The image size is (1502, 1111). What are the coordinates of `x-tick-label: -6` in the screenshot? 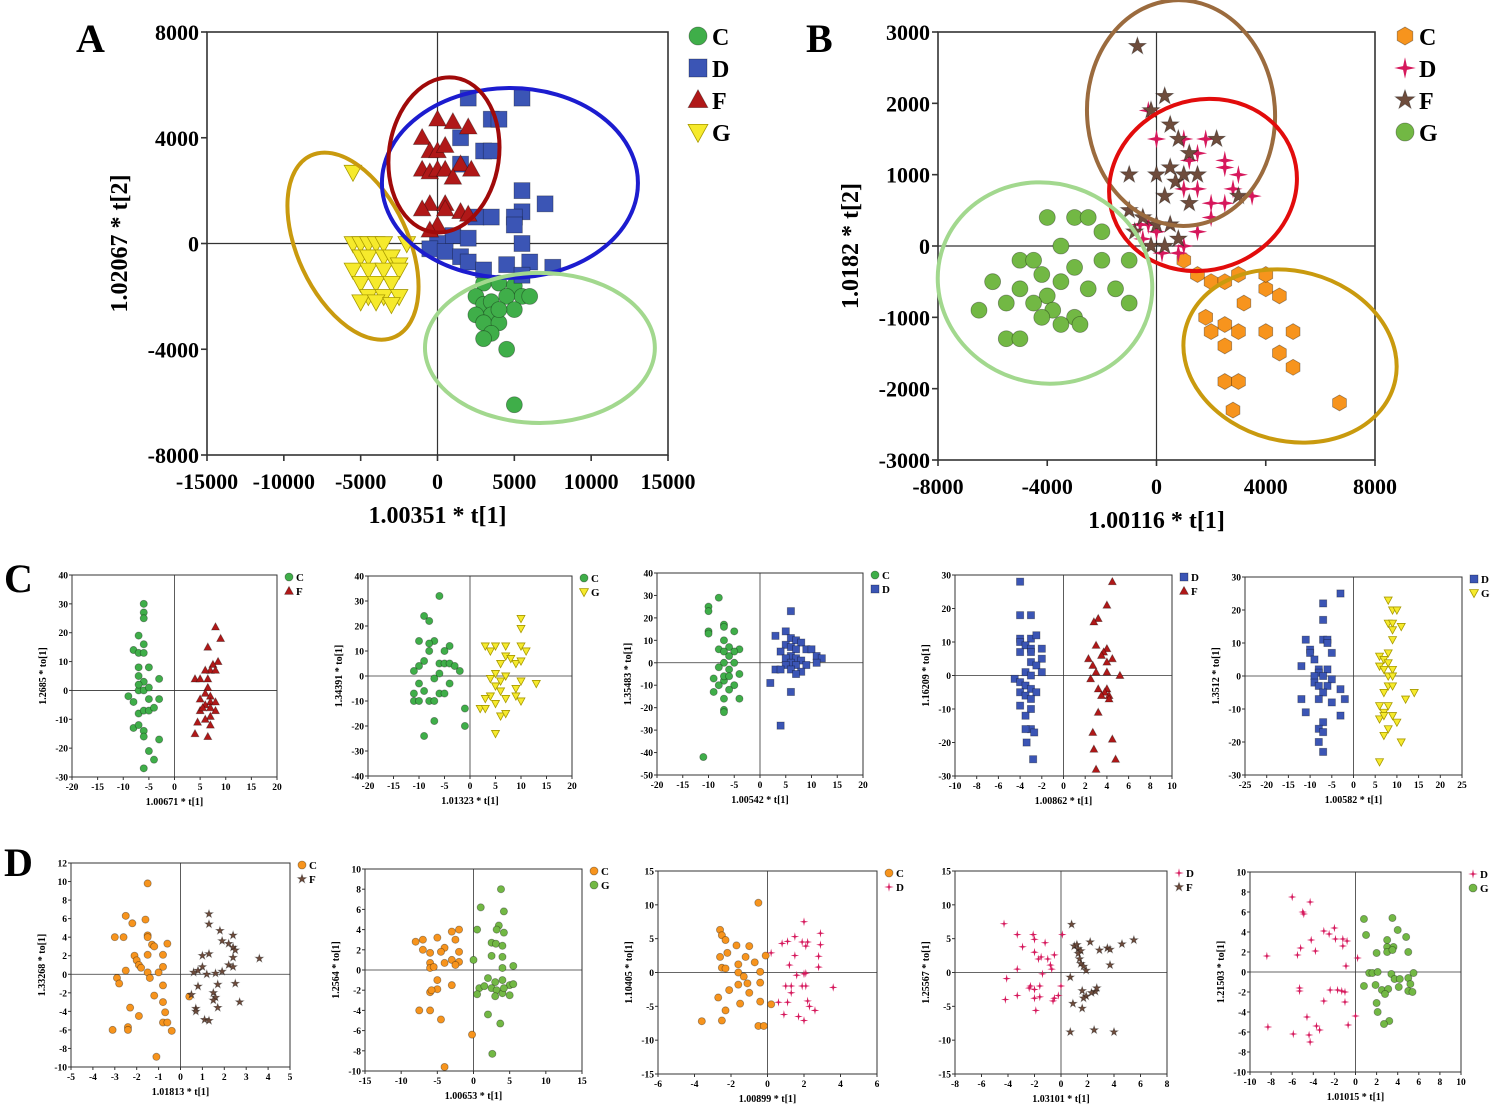 It's located at (658, 1085).